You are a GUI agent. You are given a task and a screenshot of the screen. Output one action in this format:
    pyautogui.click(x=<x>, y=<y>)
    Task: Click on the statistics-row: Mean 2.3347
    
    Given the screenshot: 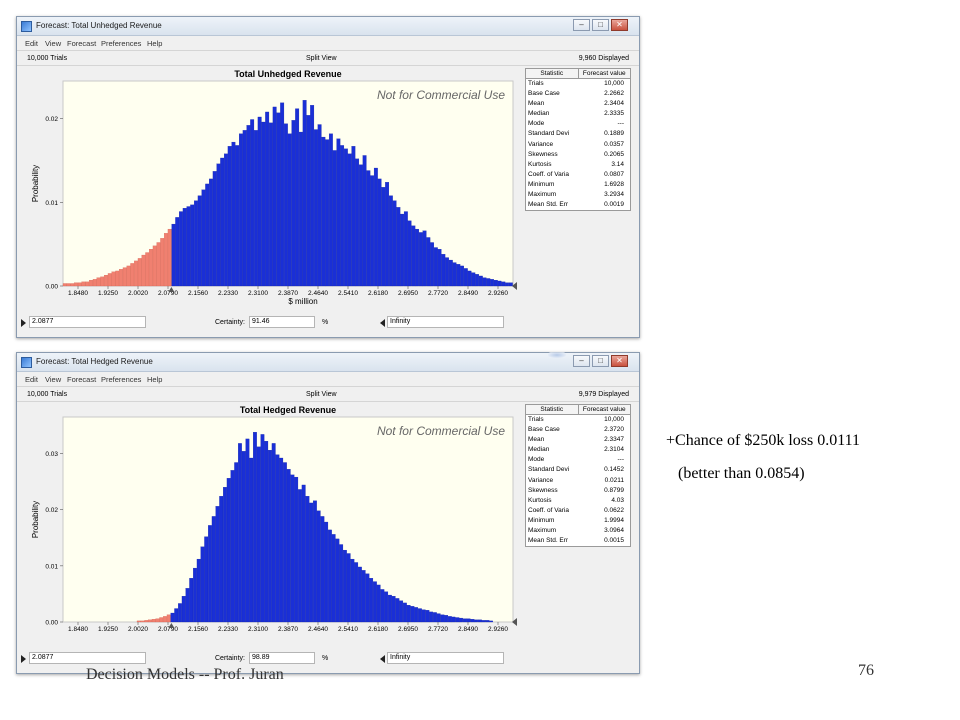 What is the action you would take?
    pyautogui.click(x=578, y=440)
    